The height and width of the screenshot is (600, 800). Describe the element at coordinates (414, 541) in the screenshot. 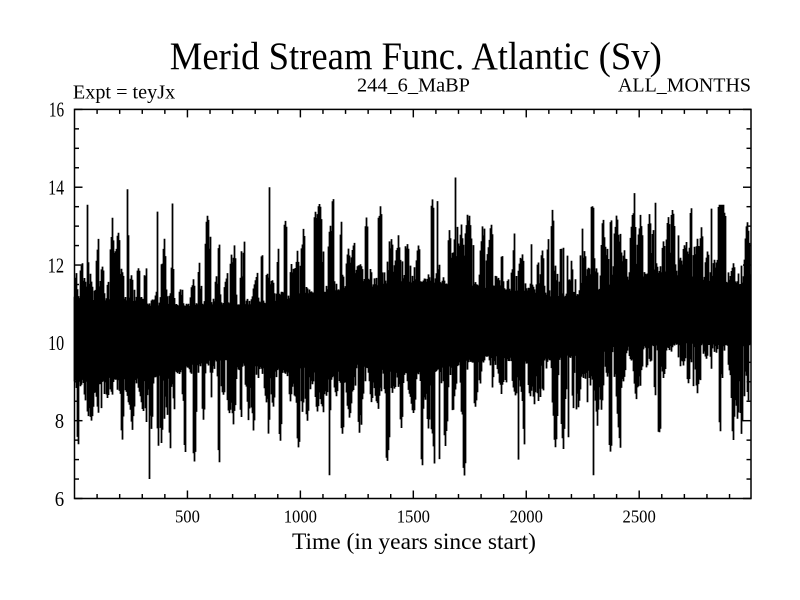

I see `svg-text: Time (in years since start)` at that location.